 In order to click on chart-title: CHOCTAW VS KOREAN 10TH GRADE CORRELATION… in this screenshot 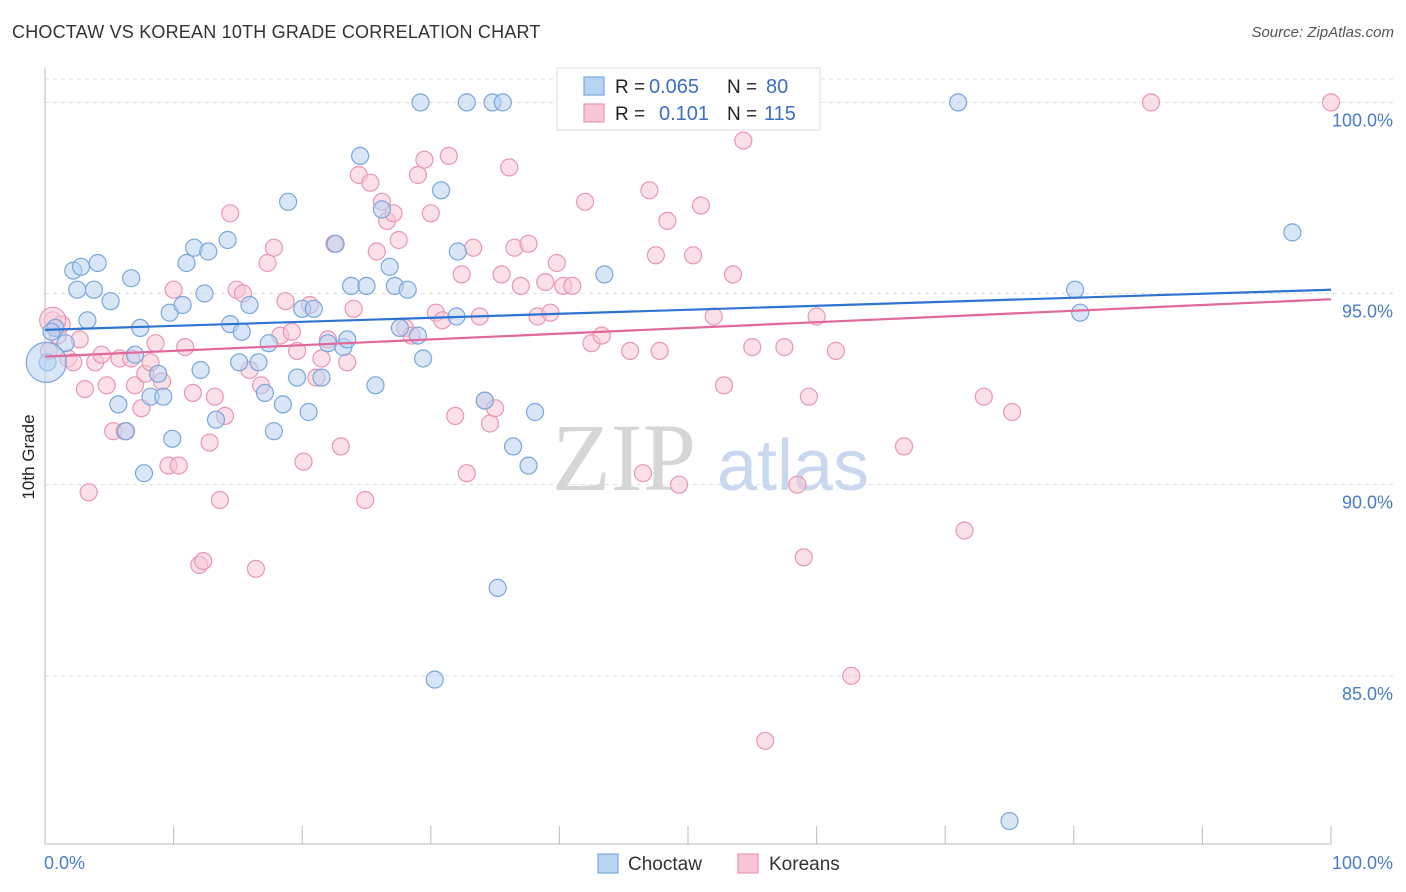, I will do `click(276, 32)`.